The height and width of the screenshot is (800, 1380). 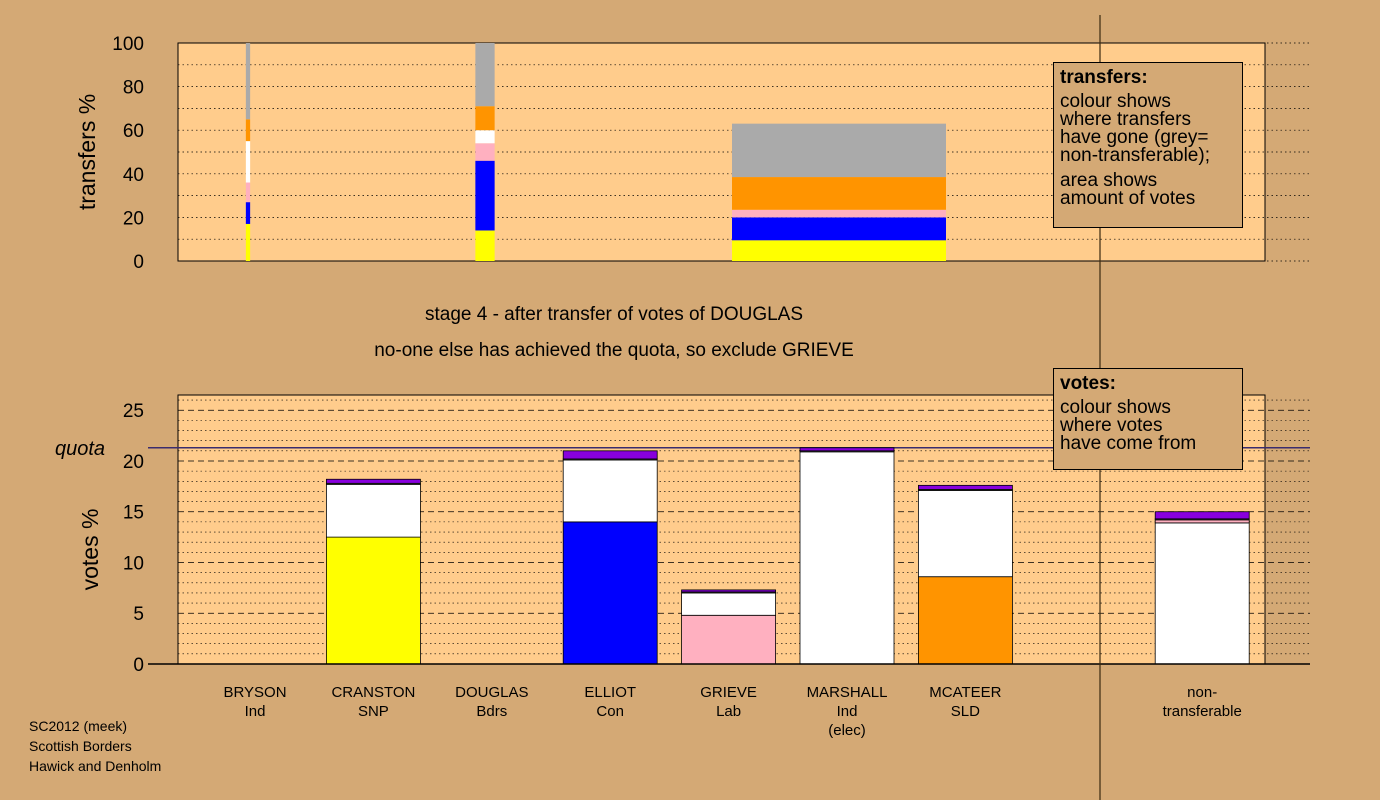 I want to click on votes-tick-label: 0, so click(x=138, y=665).